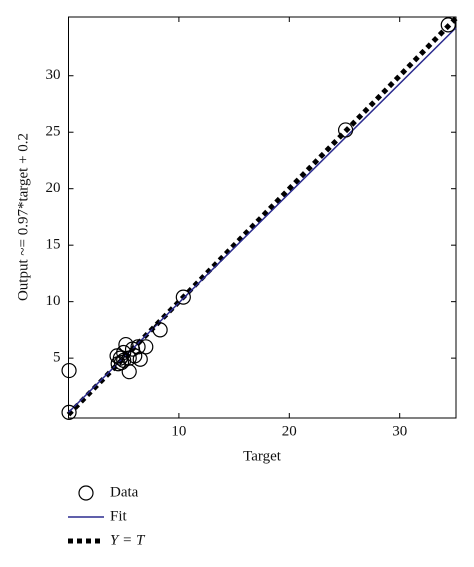  Describe the element at coordinates (53, 245) in the screenshot. I see `y-tick-label: 15` at that location.